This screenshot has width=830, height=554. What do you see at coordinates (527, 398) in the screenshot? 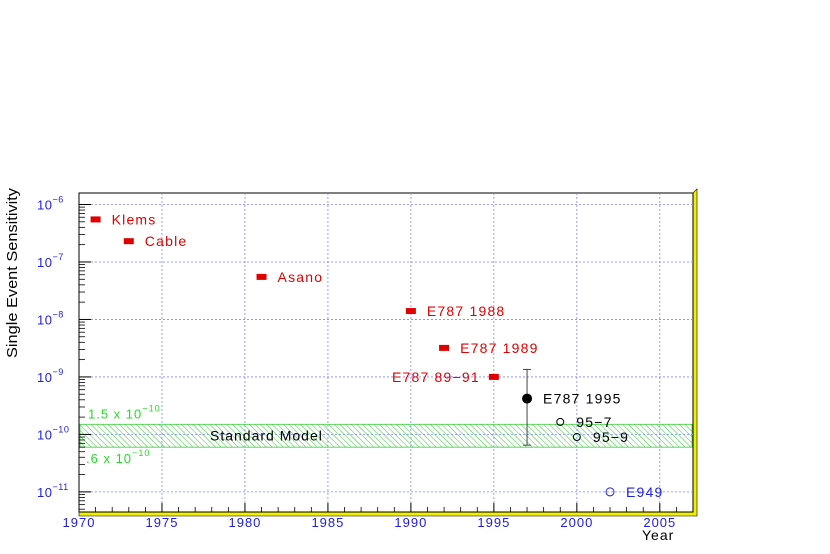
I see `data-point-filled-circle` at bounding box center [527, 398].